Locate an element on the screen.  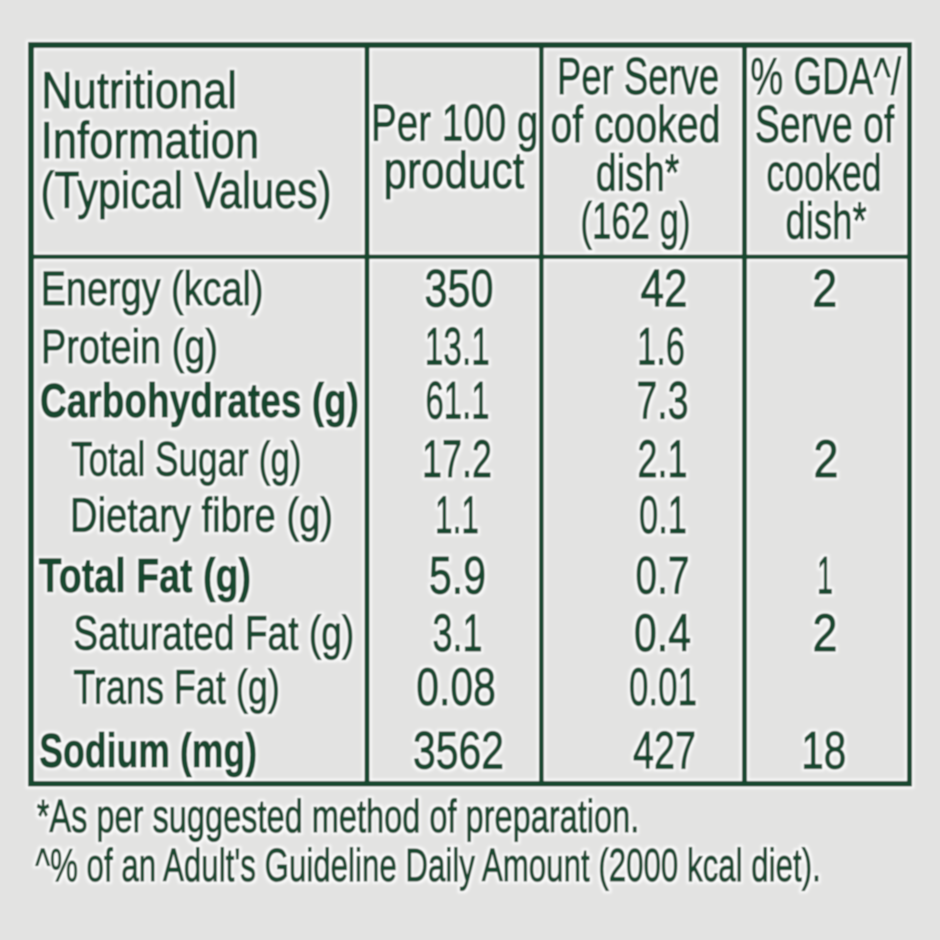
svg-text: Trans Fat (g) is located at coordinates (176, 688).